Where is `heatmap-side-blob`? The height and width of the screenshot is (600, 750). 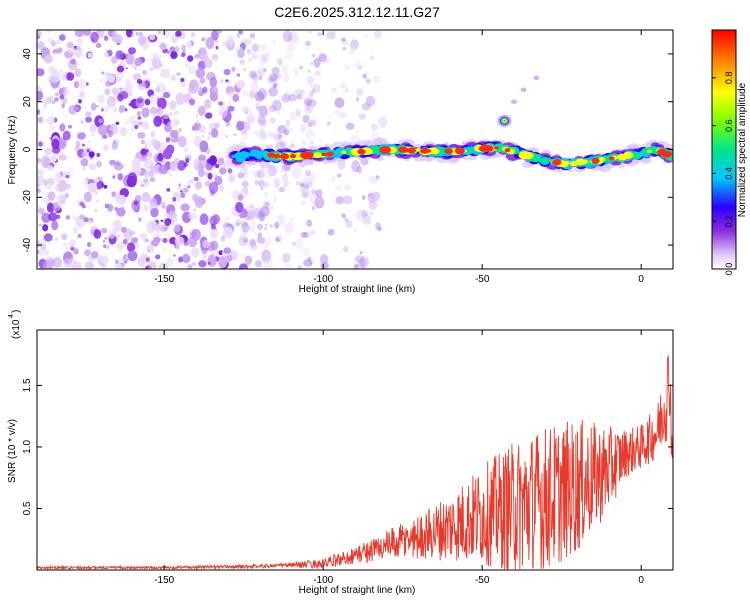
heatmap-side-blob is located at coordinates (504, 120).